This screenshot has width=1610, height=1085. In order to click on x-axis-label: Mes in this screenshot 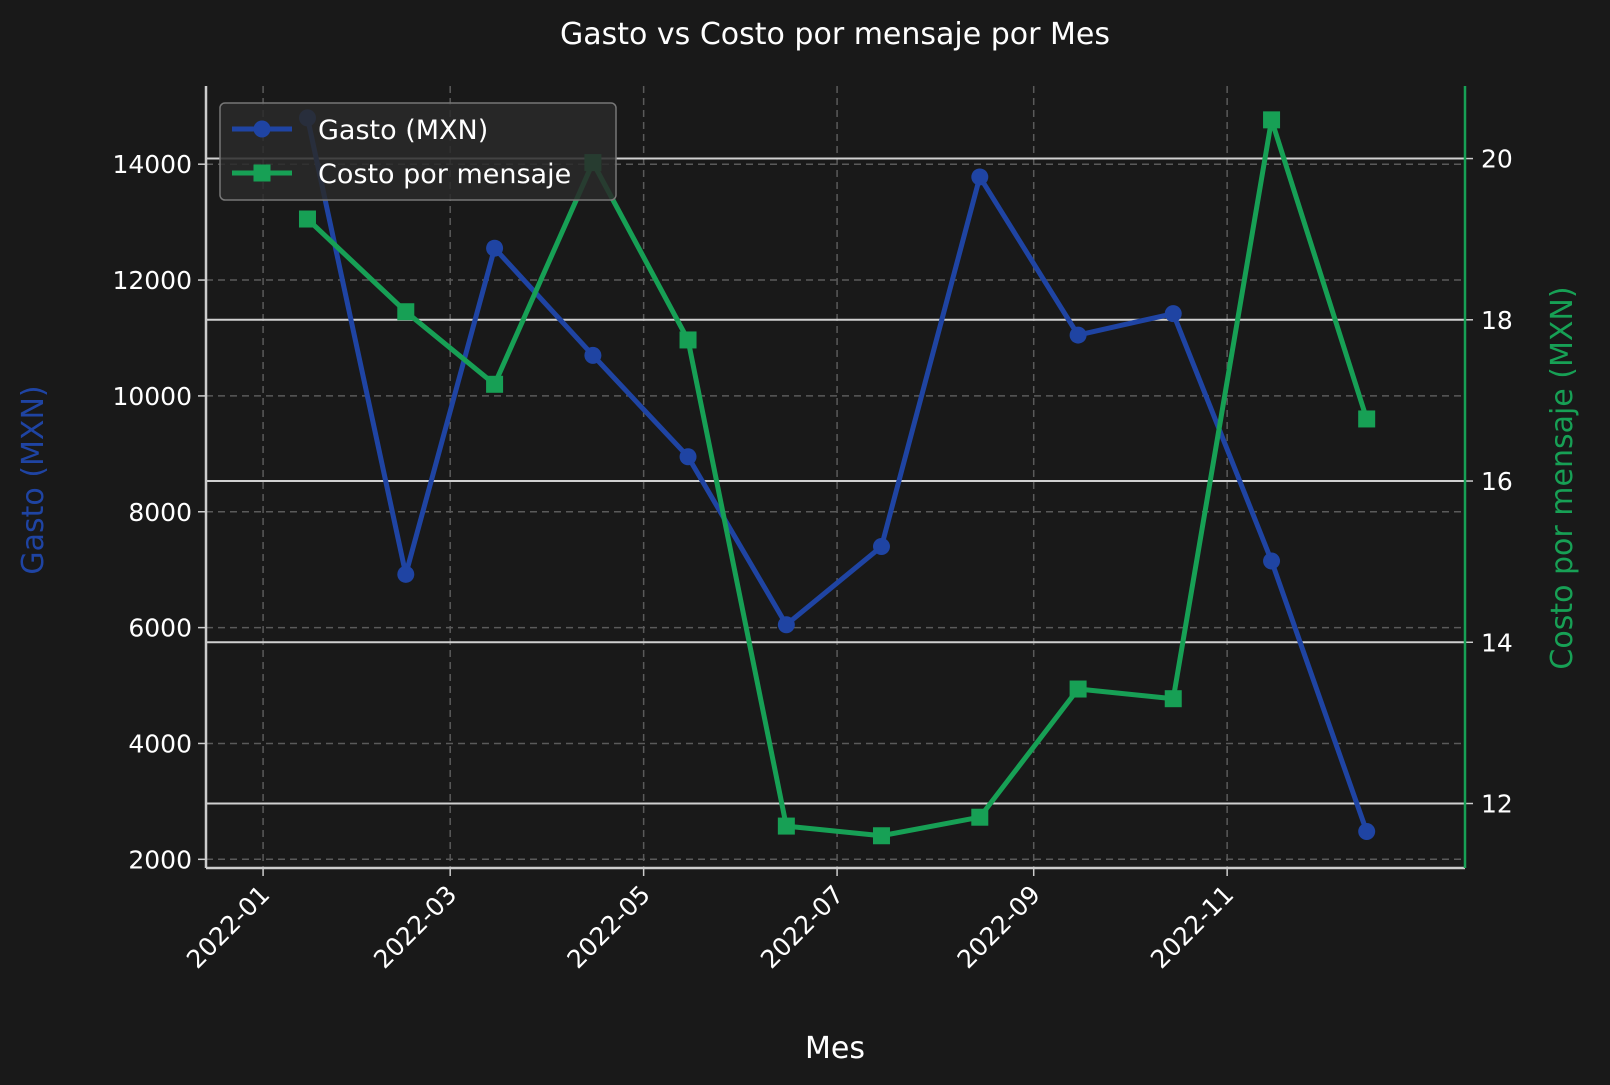, I will do `click(835, 1048)`.